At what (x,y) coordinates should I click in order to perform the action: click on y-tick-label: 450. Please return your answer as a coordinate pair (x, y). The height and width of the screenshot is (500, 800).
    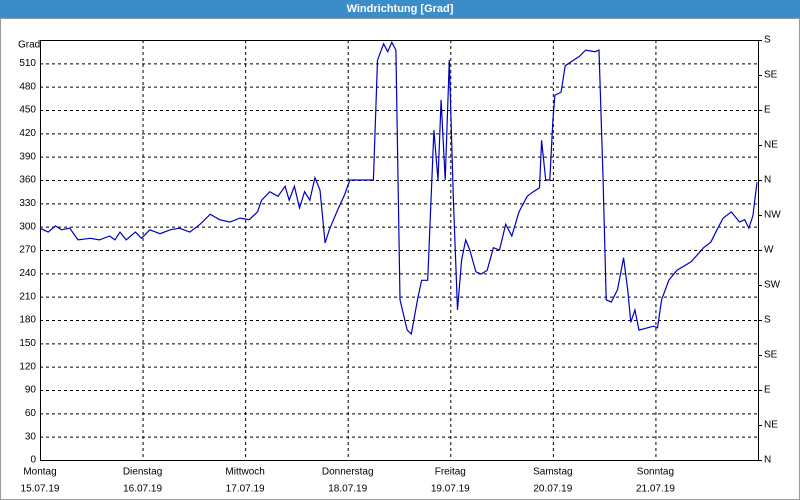
    Looking at the image, I should click on (27, 110).